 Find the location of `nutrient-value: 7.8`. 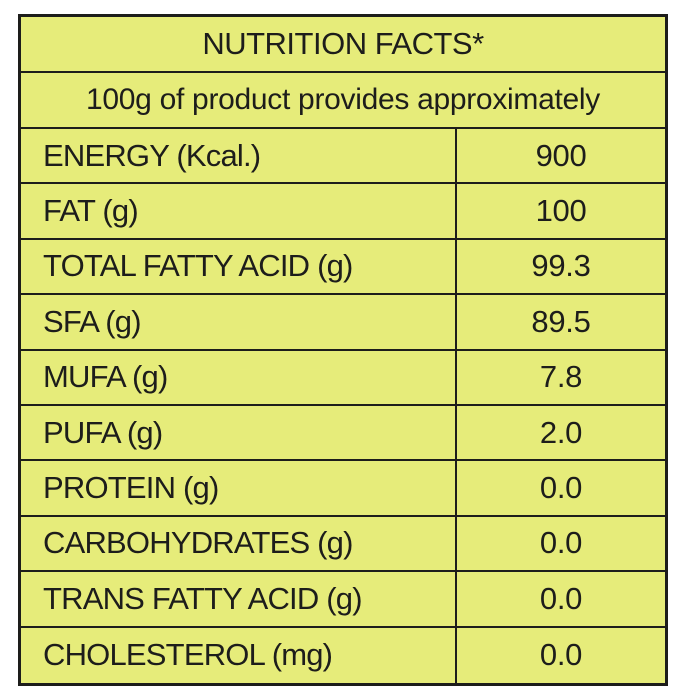

nutrient-value: 7.8 is located at coordinates (561, 377).